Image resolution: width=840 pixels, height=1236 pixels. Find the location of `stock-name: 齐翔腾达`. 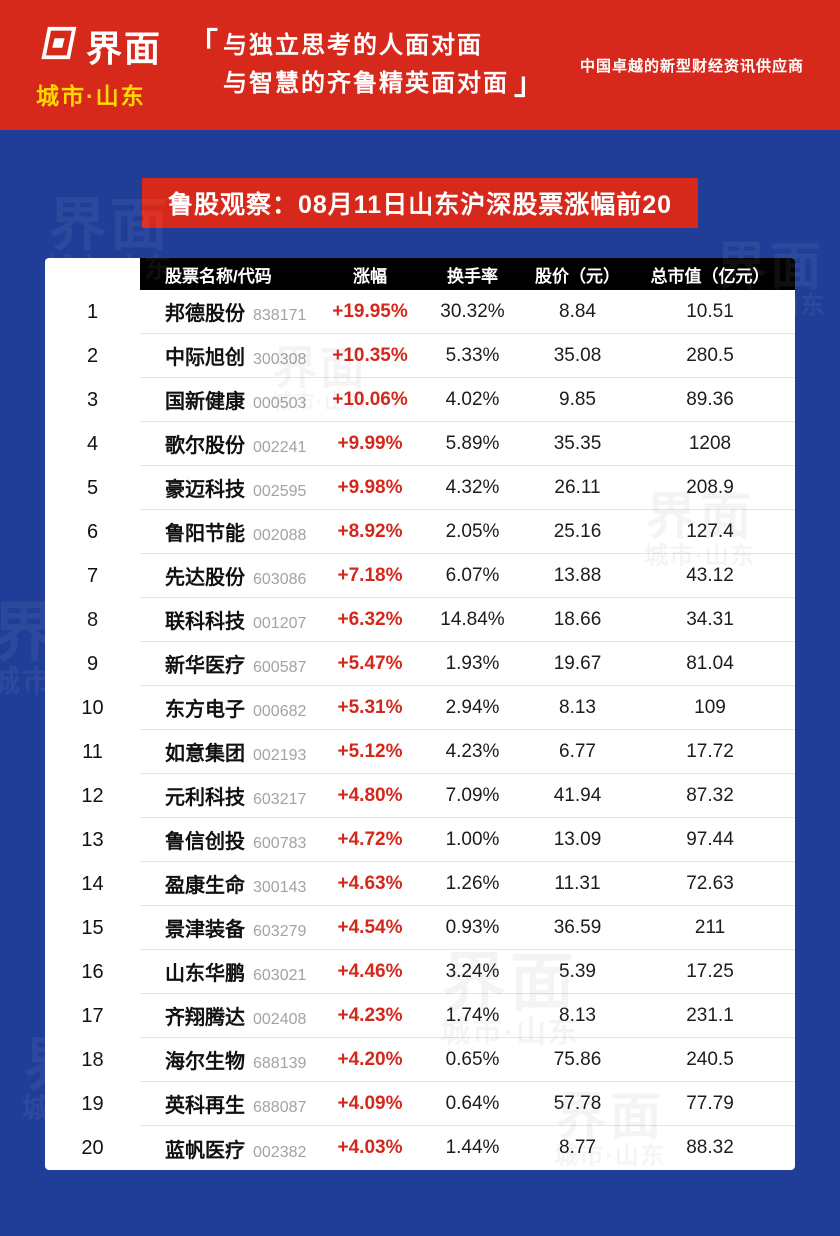

stock-name: 齐翔腾达 is located at coordinates (205, 1018).